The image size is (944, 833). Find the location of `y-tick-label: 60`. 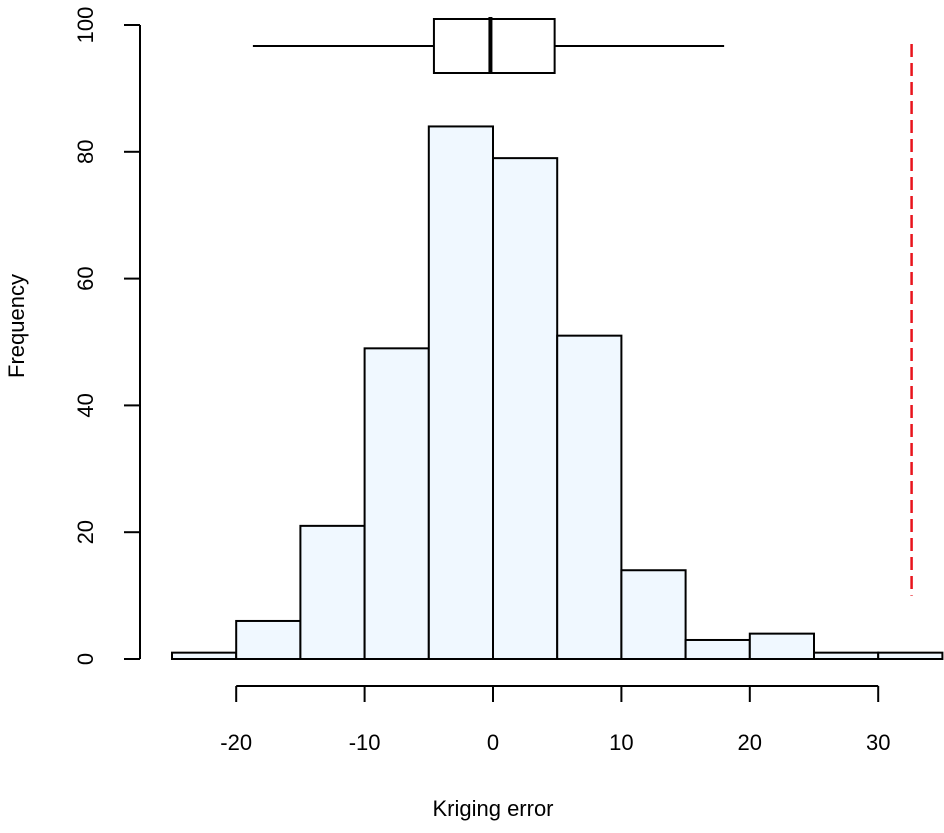

y-tick-label: 60 is located at coordinates (85, 278).